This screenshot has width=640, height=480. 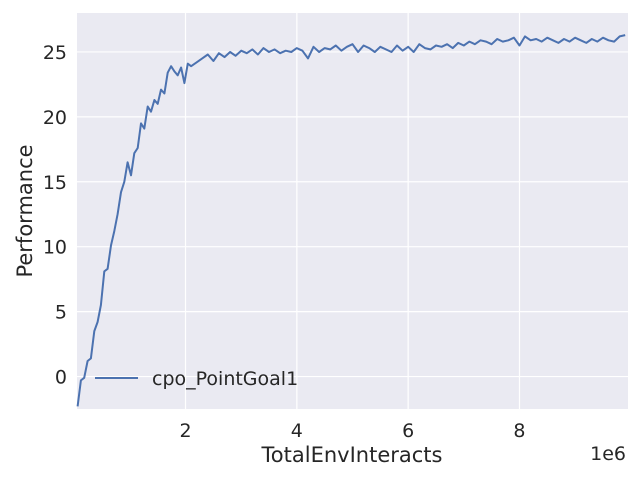 What do you see at coordinates (185, 431) in the screenshot?
I see `x-tick-label: 2` at bounding box center [185, 431].